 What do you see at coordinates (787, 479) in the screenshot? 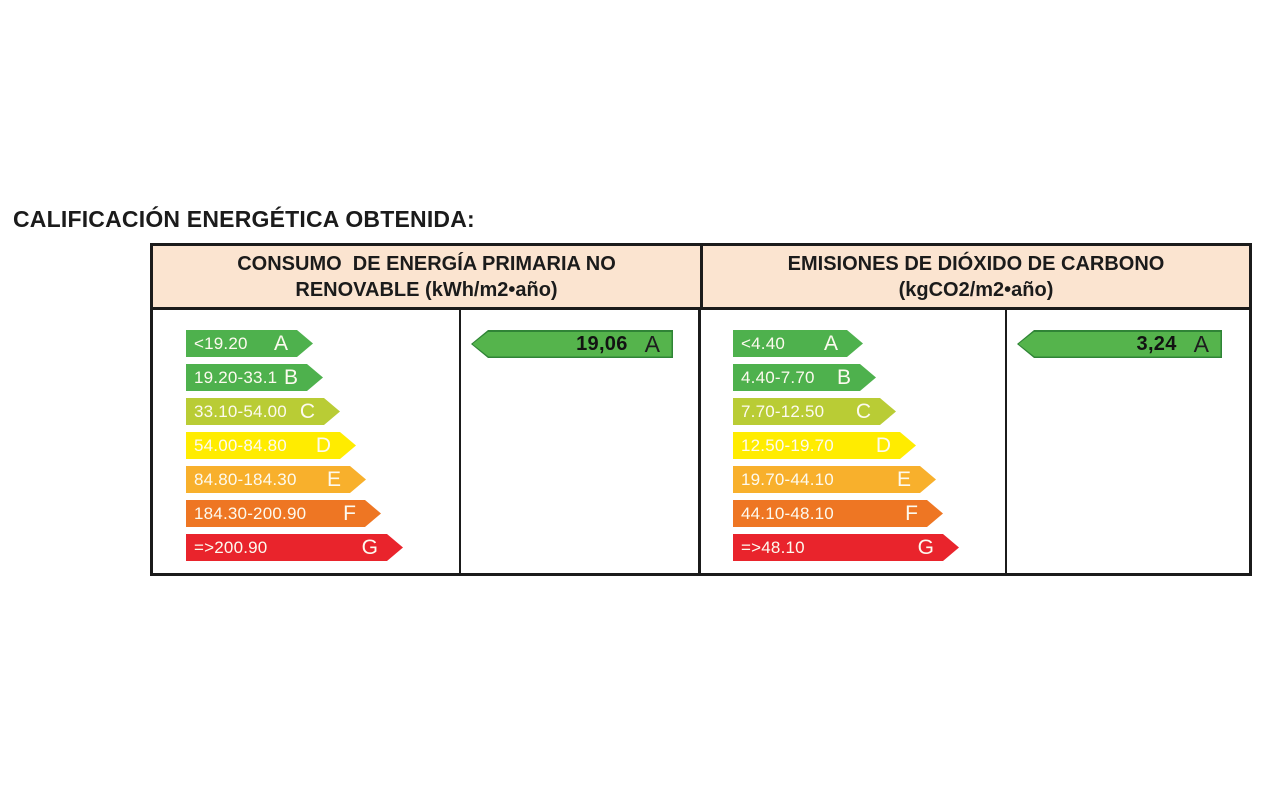
I see `rating-range-label: 19.70-44.10` at bounding box center [787, 479].